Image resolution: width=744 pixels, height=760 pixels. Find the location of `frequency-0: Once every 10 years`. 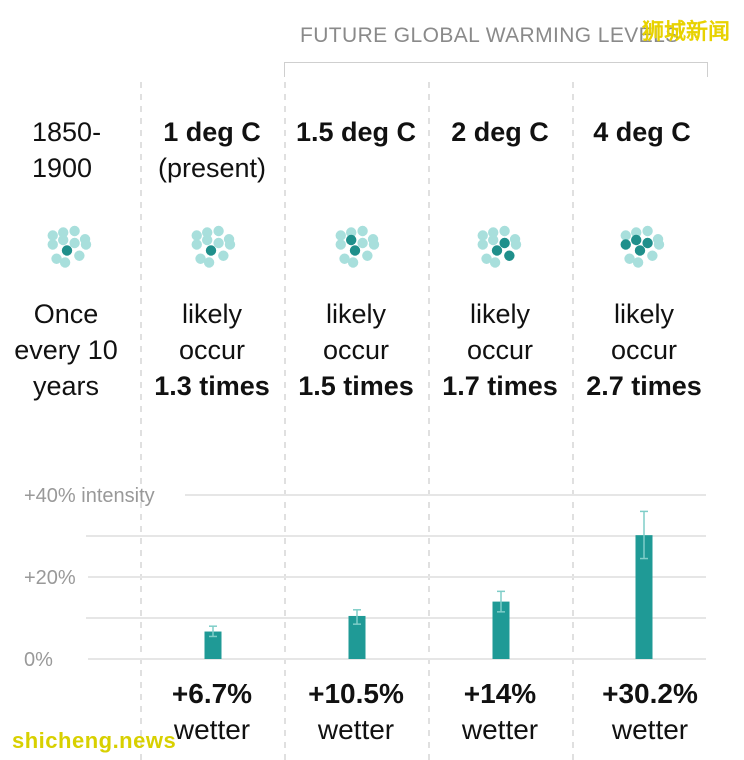

frequency-0: Once every 10 years is located at coordinates (68, 350).